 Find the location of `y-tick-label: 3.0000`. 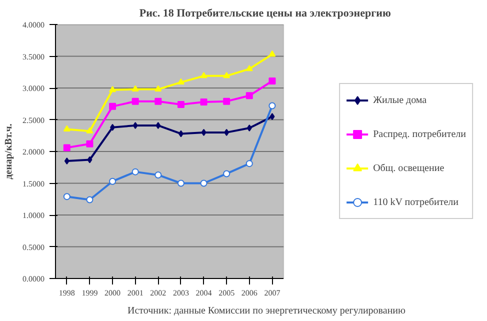

y-tick-label: 3.0000 is located at coordinates (33, 88).